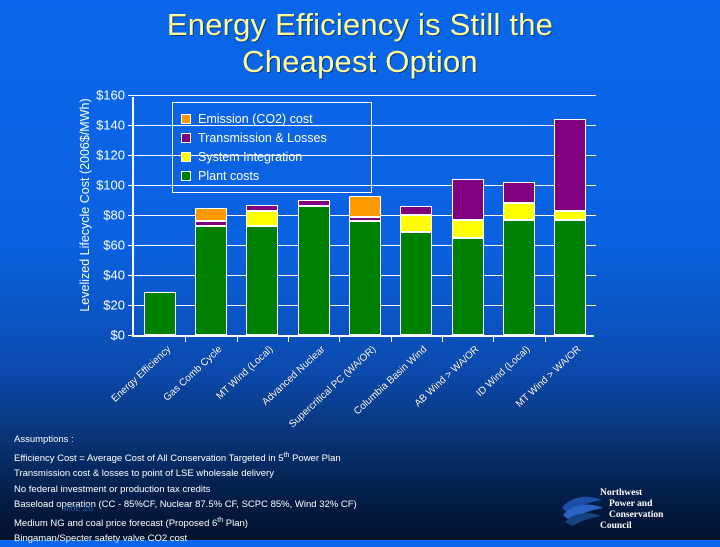 The image size is (720, 547). I want to click on y-axis-tick-label: $80, so click(114, 215).